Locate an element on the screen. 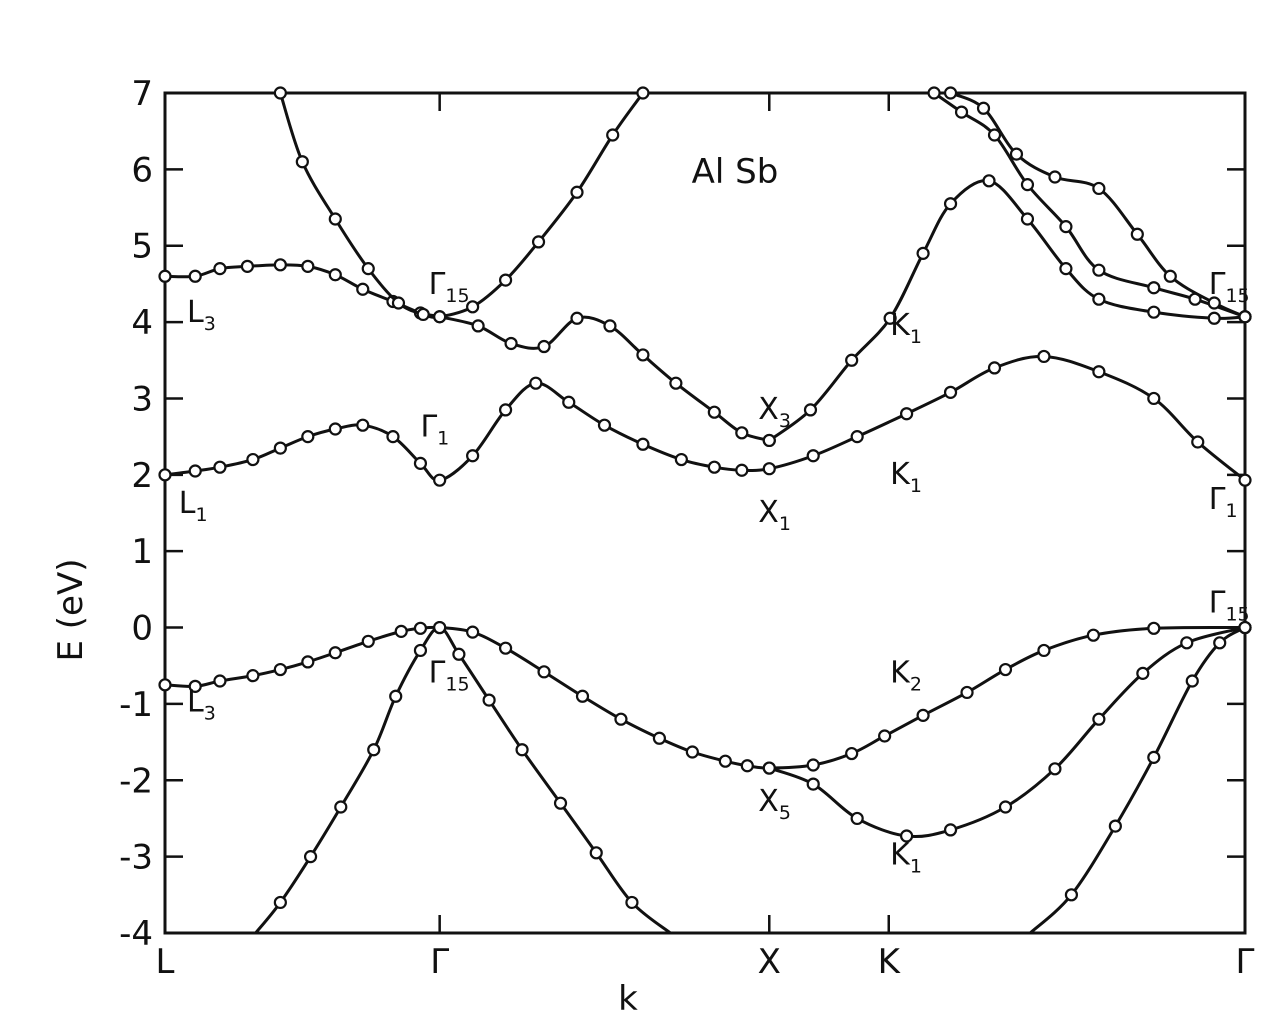 The image size is (1280, 1016). x-tick-label: Γ is located at coordinates (1245, 962).